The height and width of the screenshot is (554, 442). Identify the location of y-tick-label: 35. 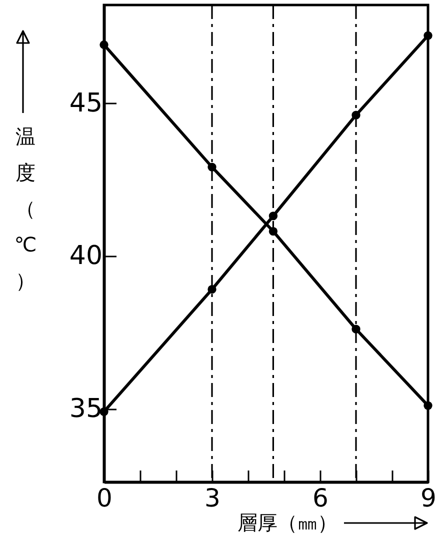
(85, 409).